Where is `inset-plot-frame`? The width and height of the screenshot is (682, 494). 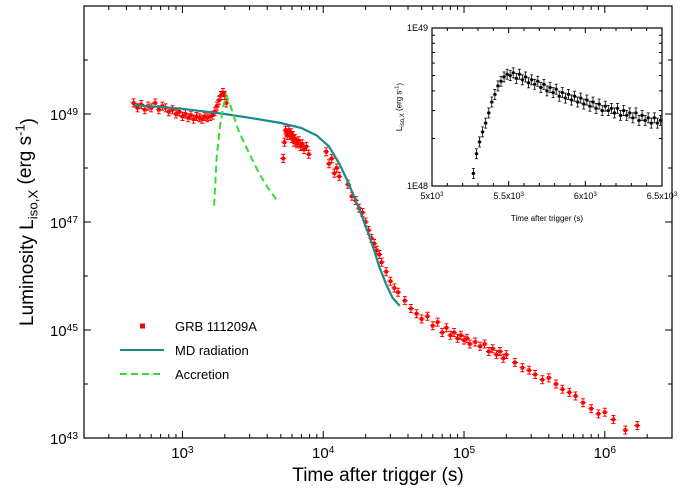
inset-plot-frame is located at coordinates (547, 107).